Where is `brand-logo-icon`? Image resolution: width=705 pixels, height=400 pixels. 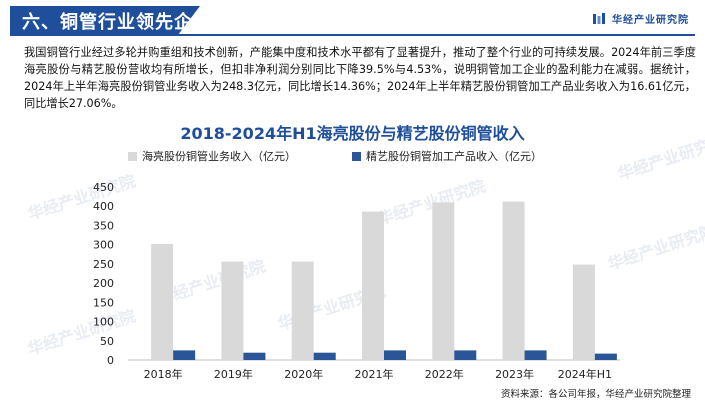 brand-logo-icon is located at coordinates (599, 18).